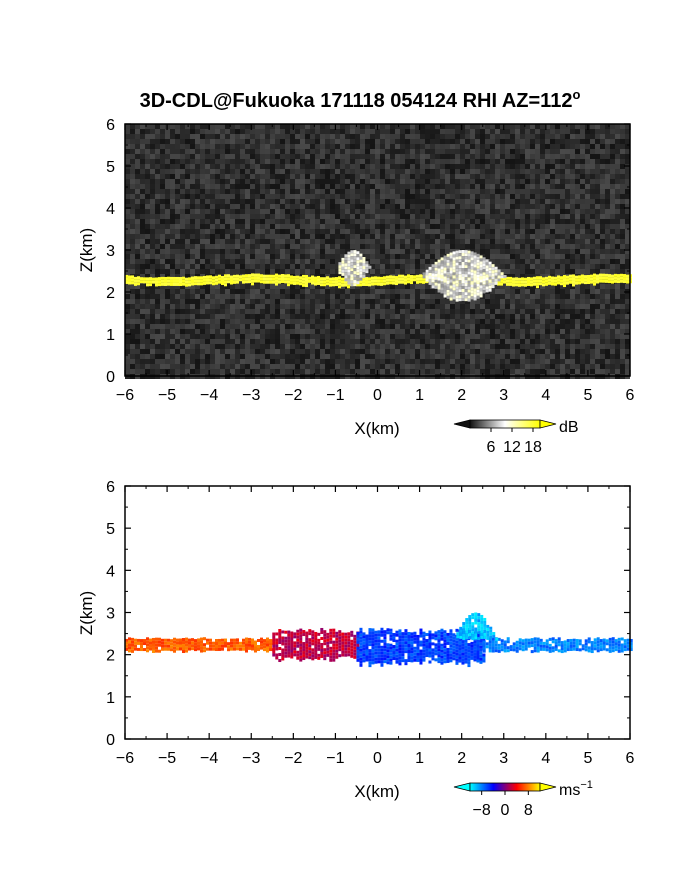 The image size is (680, 880). I want to click on backscatter-xtick-label: 4, so click(545, 395).